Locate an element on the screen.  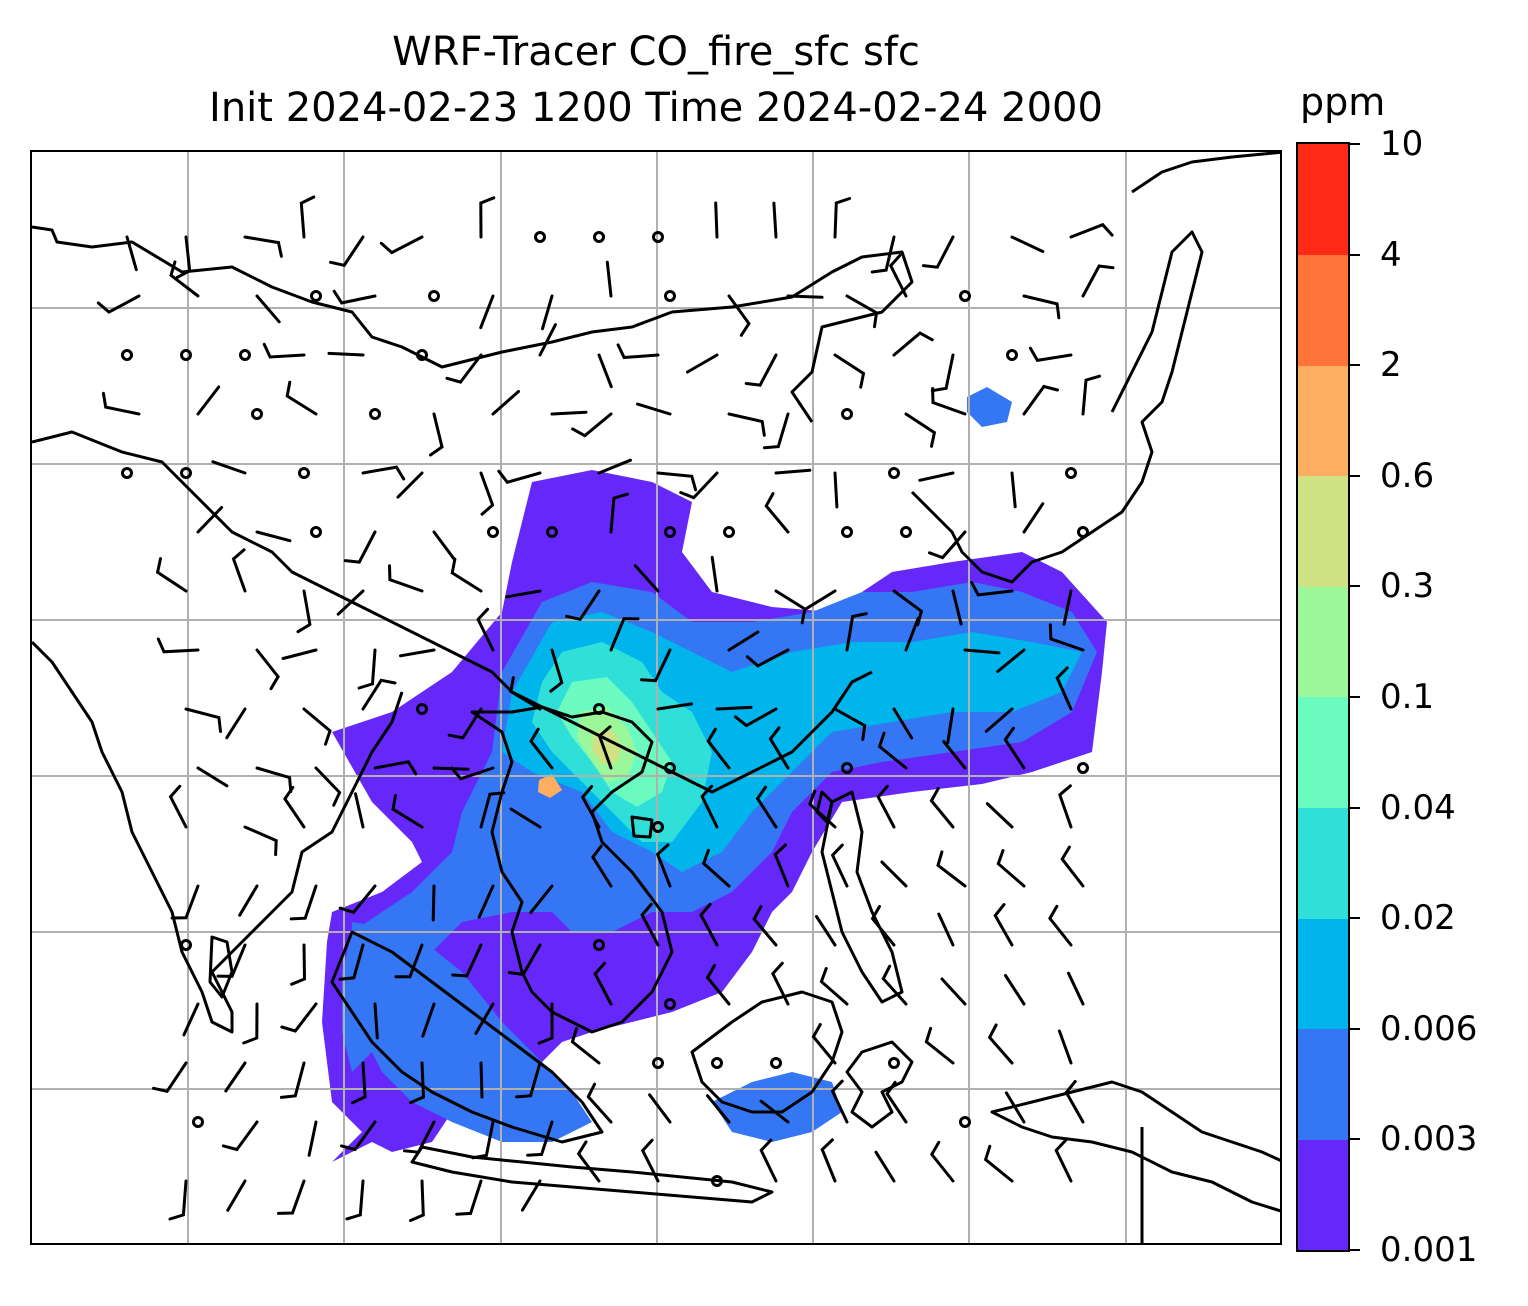
coastline-java is located at coordinates (592, 1174).